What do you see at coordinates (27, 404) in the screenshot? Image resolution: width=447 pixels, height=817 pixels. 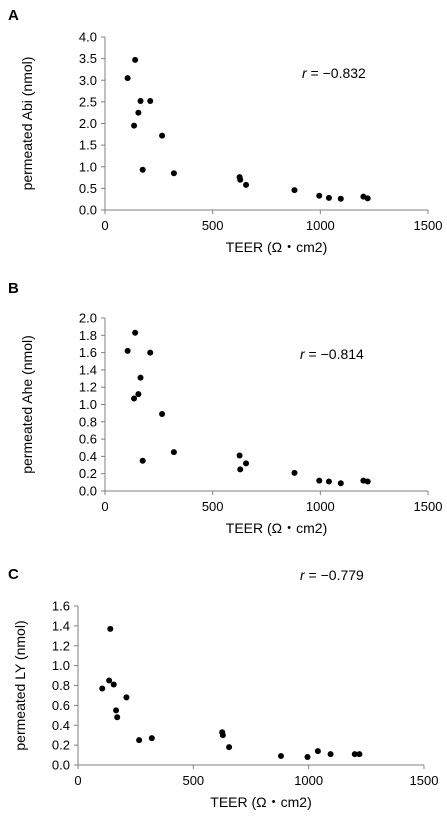 I see `y-axis-title: permeated Ahe (nmol)` at bounding box center [27, 404].